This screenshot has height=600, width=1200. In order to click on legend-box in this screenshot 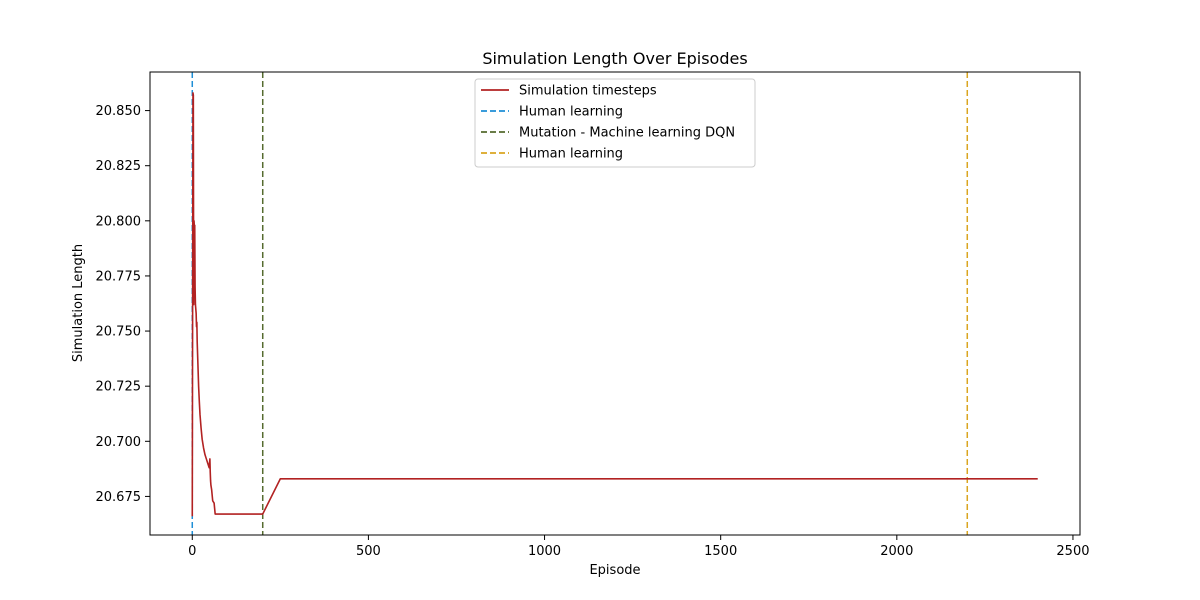, I will do `click(615, 123)`.